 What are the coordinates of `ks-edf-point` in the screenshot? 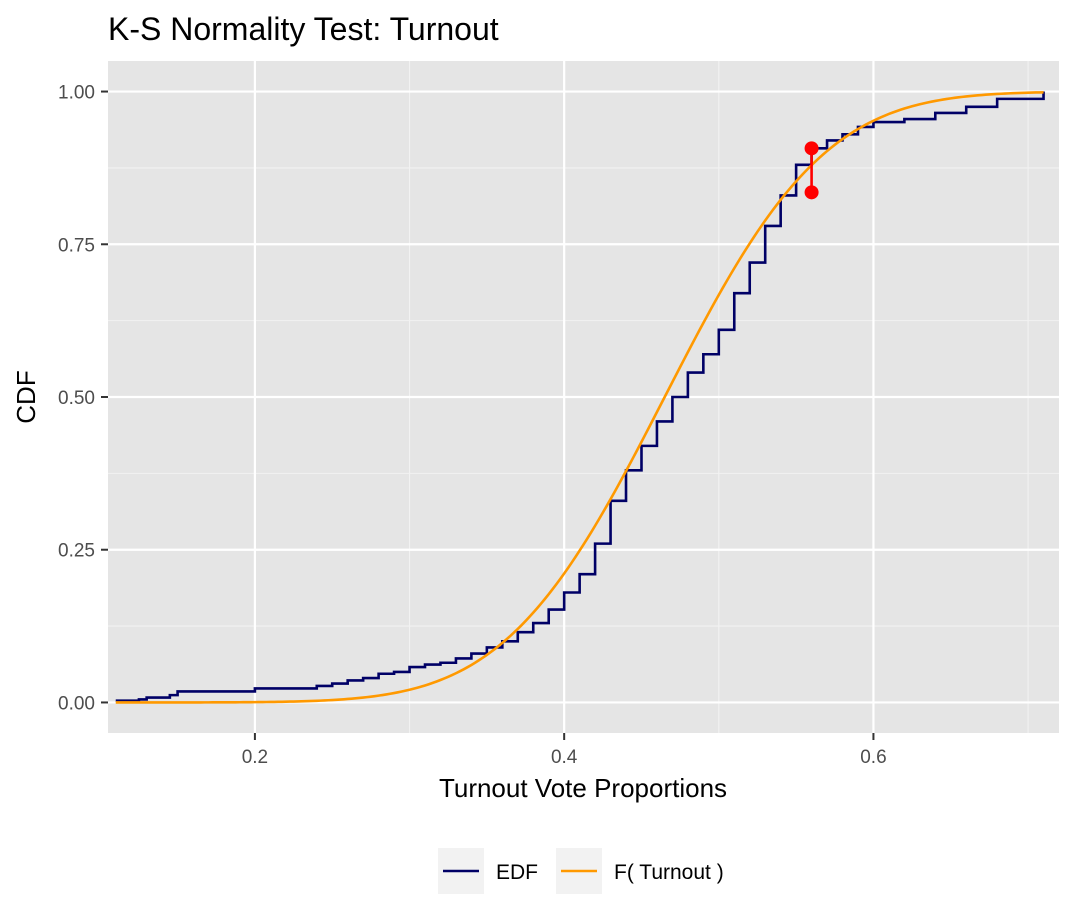 It's located at (811, 148).